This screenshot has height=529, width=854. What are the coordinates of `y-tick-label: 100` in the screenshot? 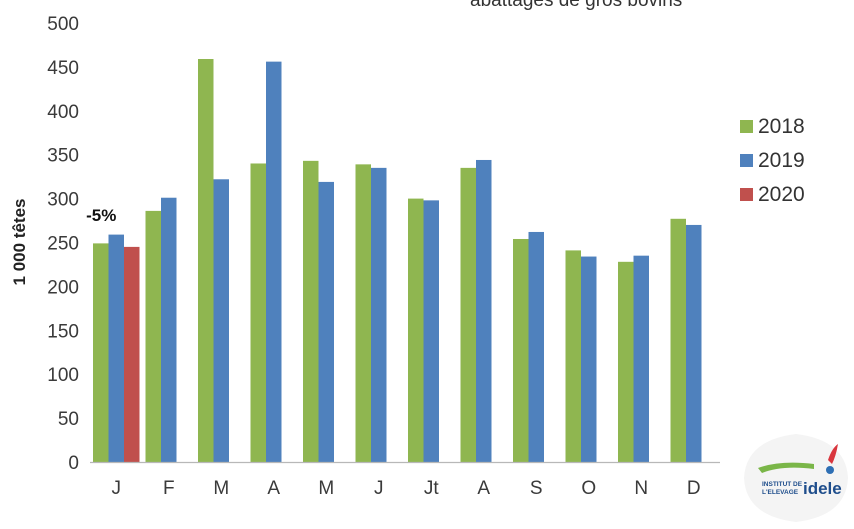 It's located at (63, 375).